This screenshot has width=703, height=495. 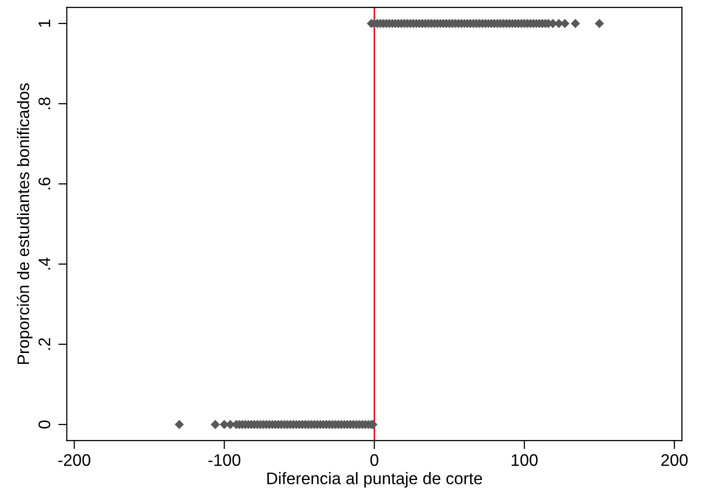 I want to click on y-tick-label: .4, so click(x=44, y=264).